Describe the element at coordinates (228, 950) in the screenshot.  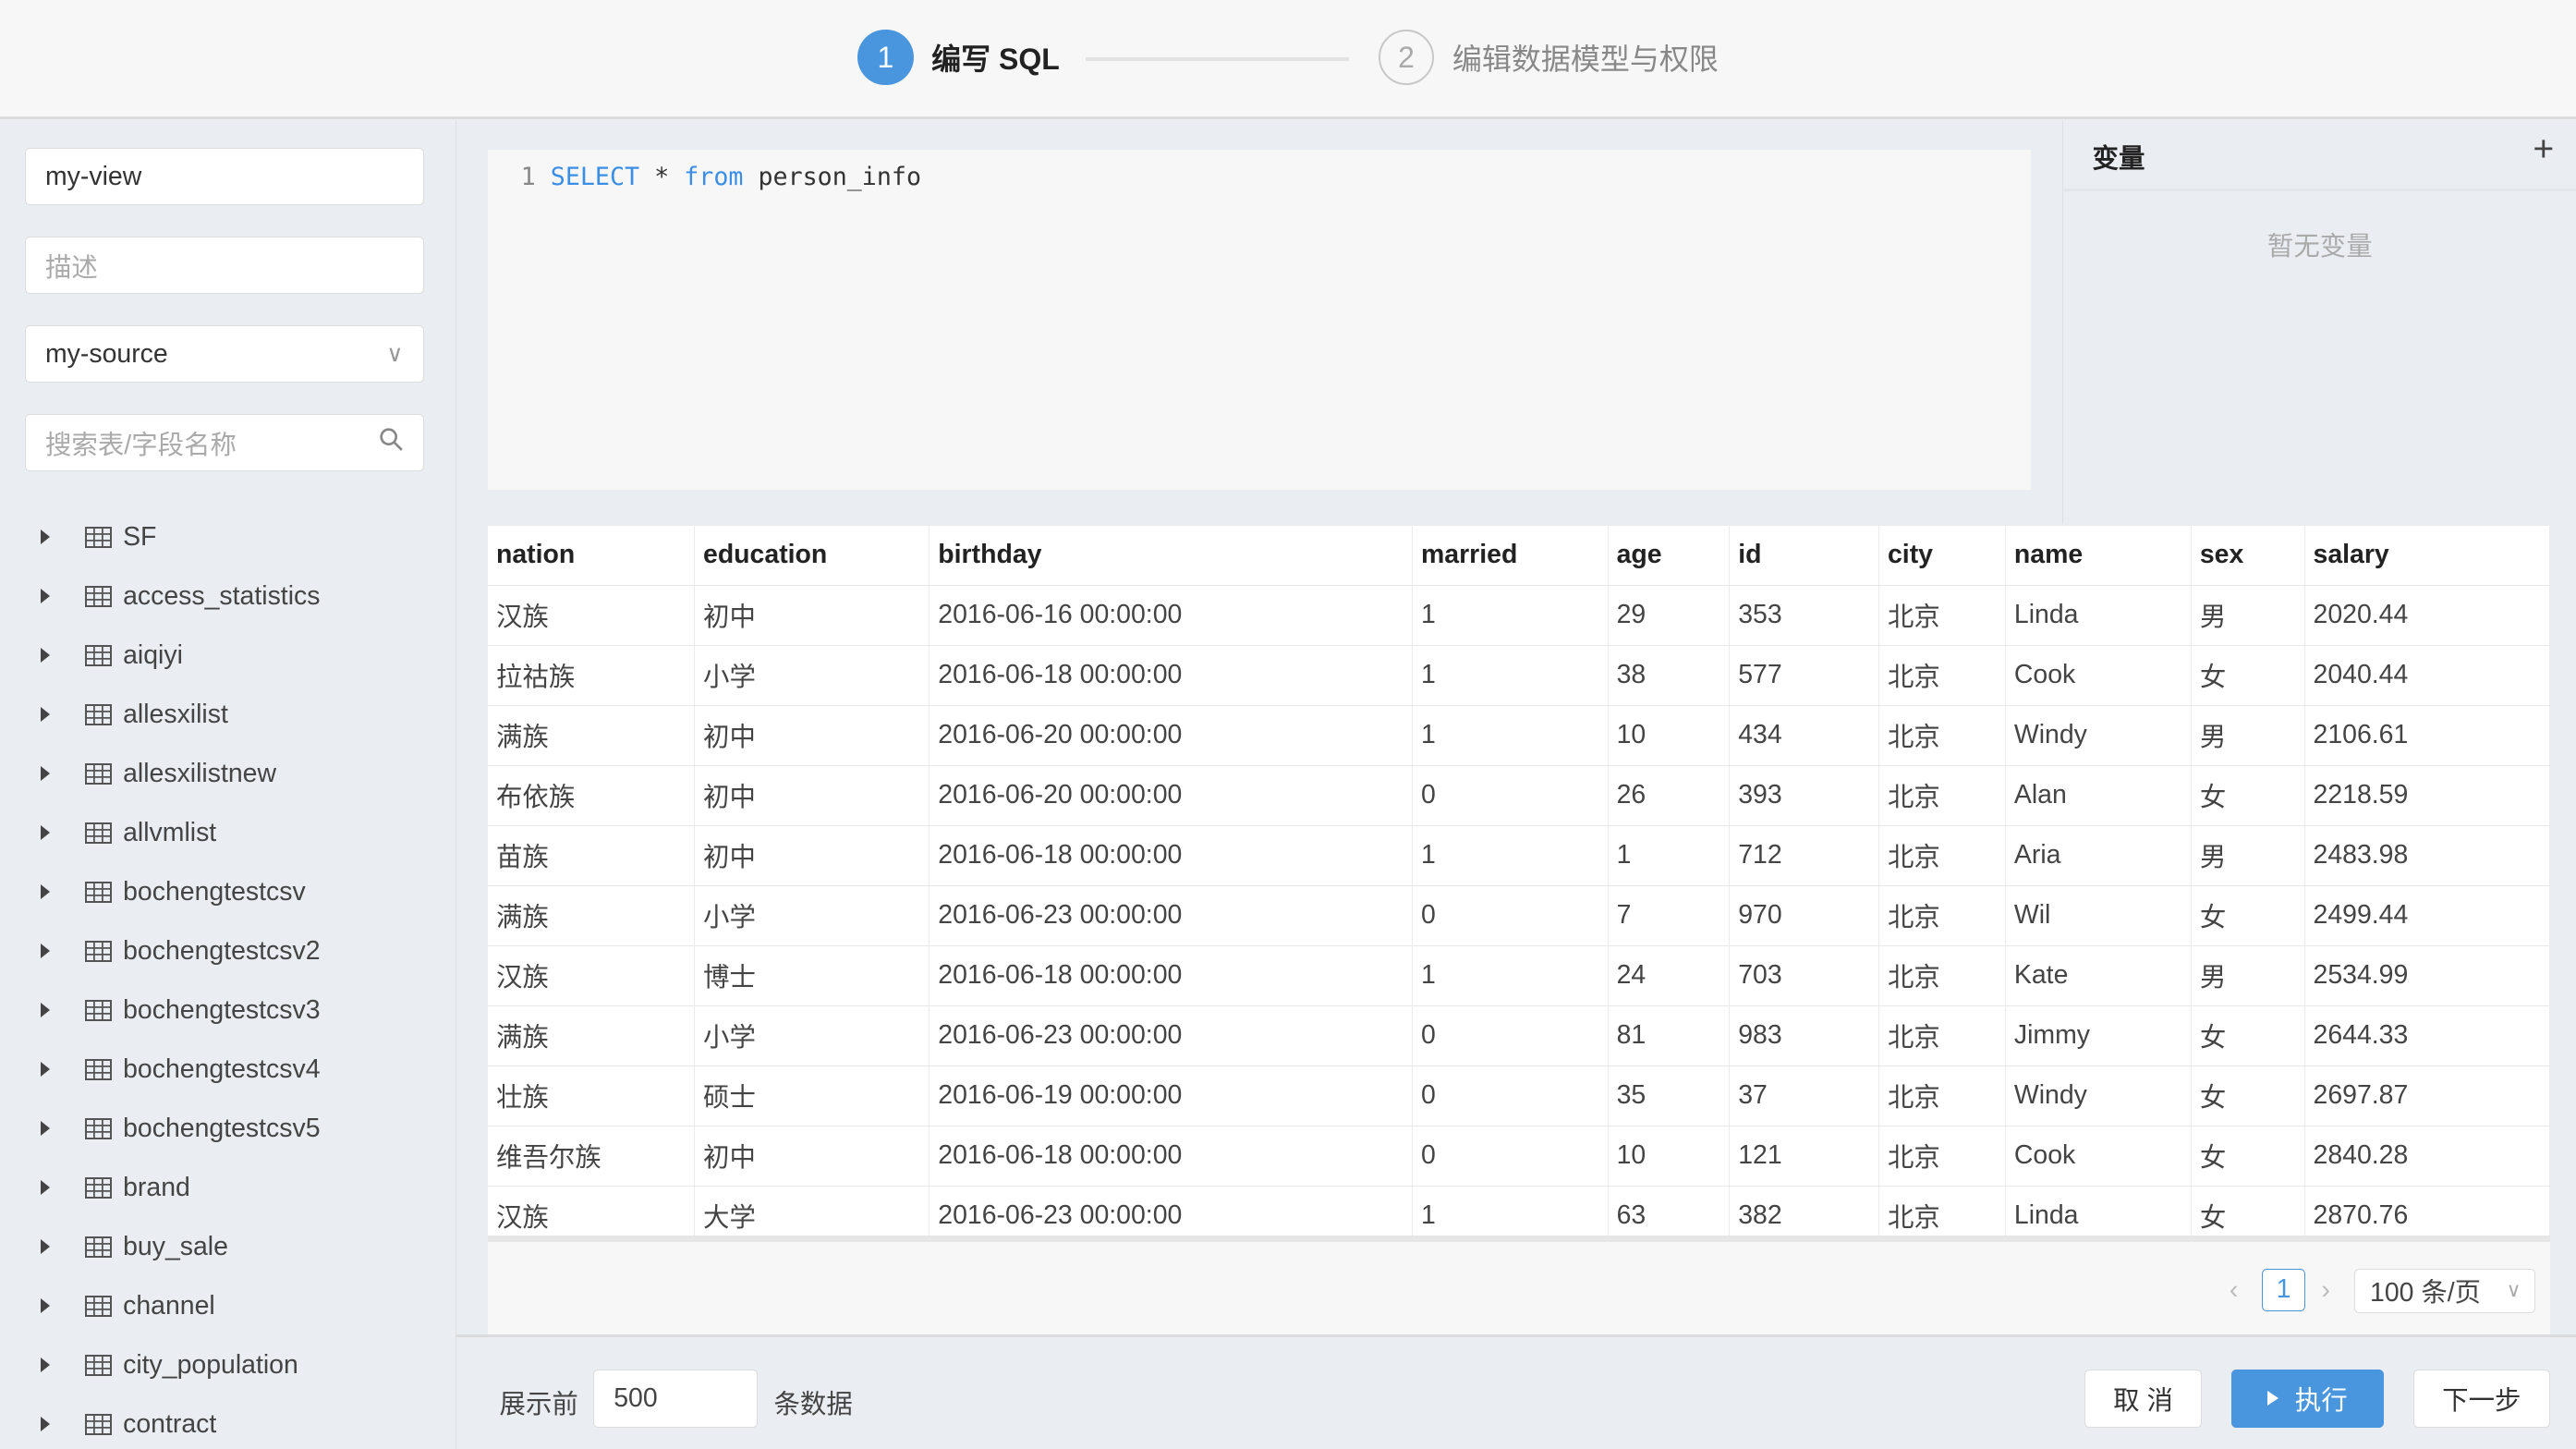
I see `table-tree-item: bochengtestcsv2` at that location.